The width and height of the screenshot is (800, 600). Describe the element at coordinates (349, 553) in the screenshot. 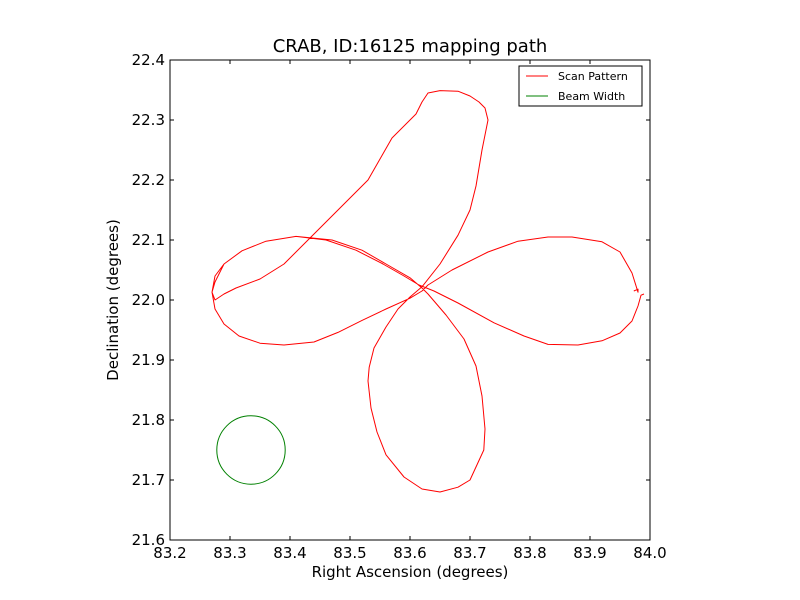

I see `x-tick-label: 83.5` at that location.